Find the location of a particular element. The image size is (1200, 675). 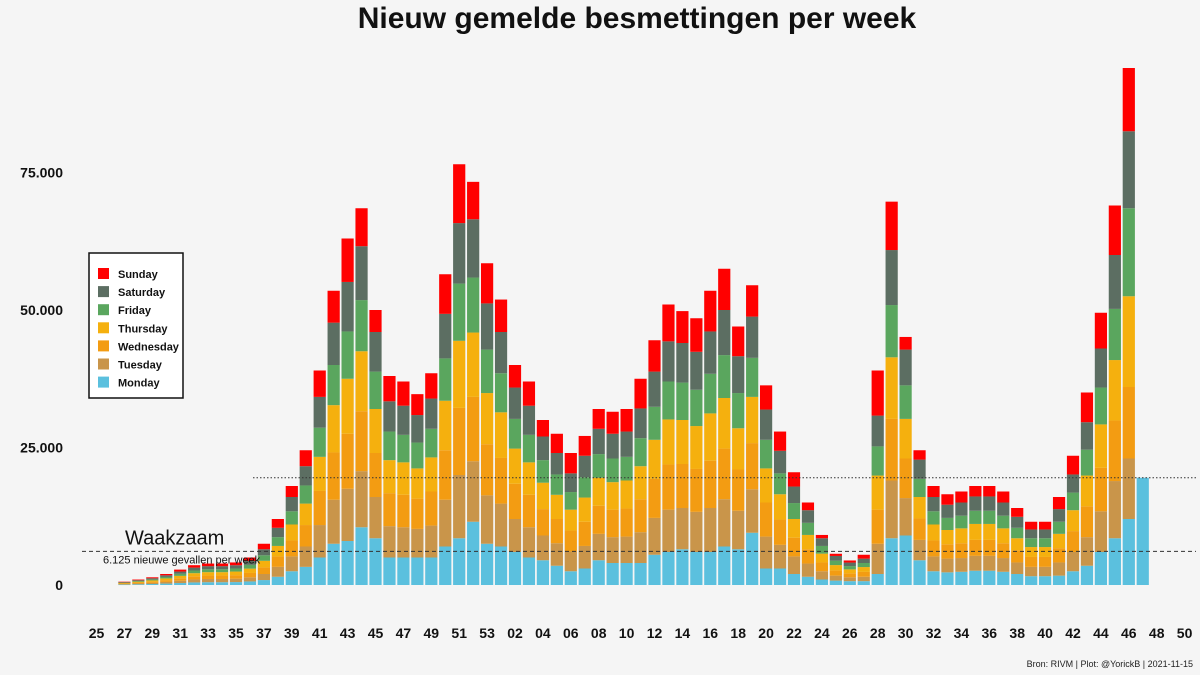

legend-swatch-monday is located at coordinates (103, 382).